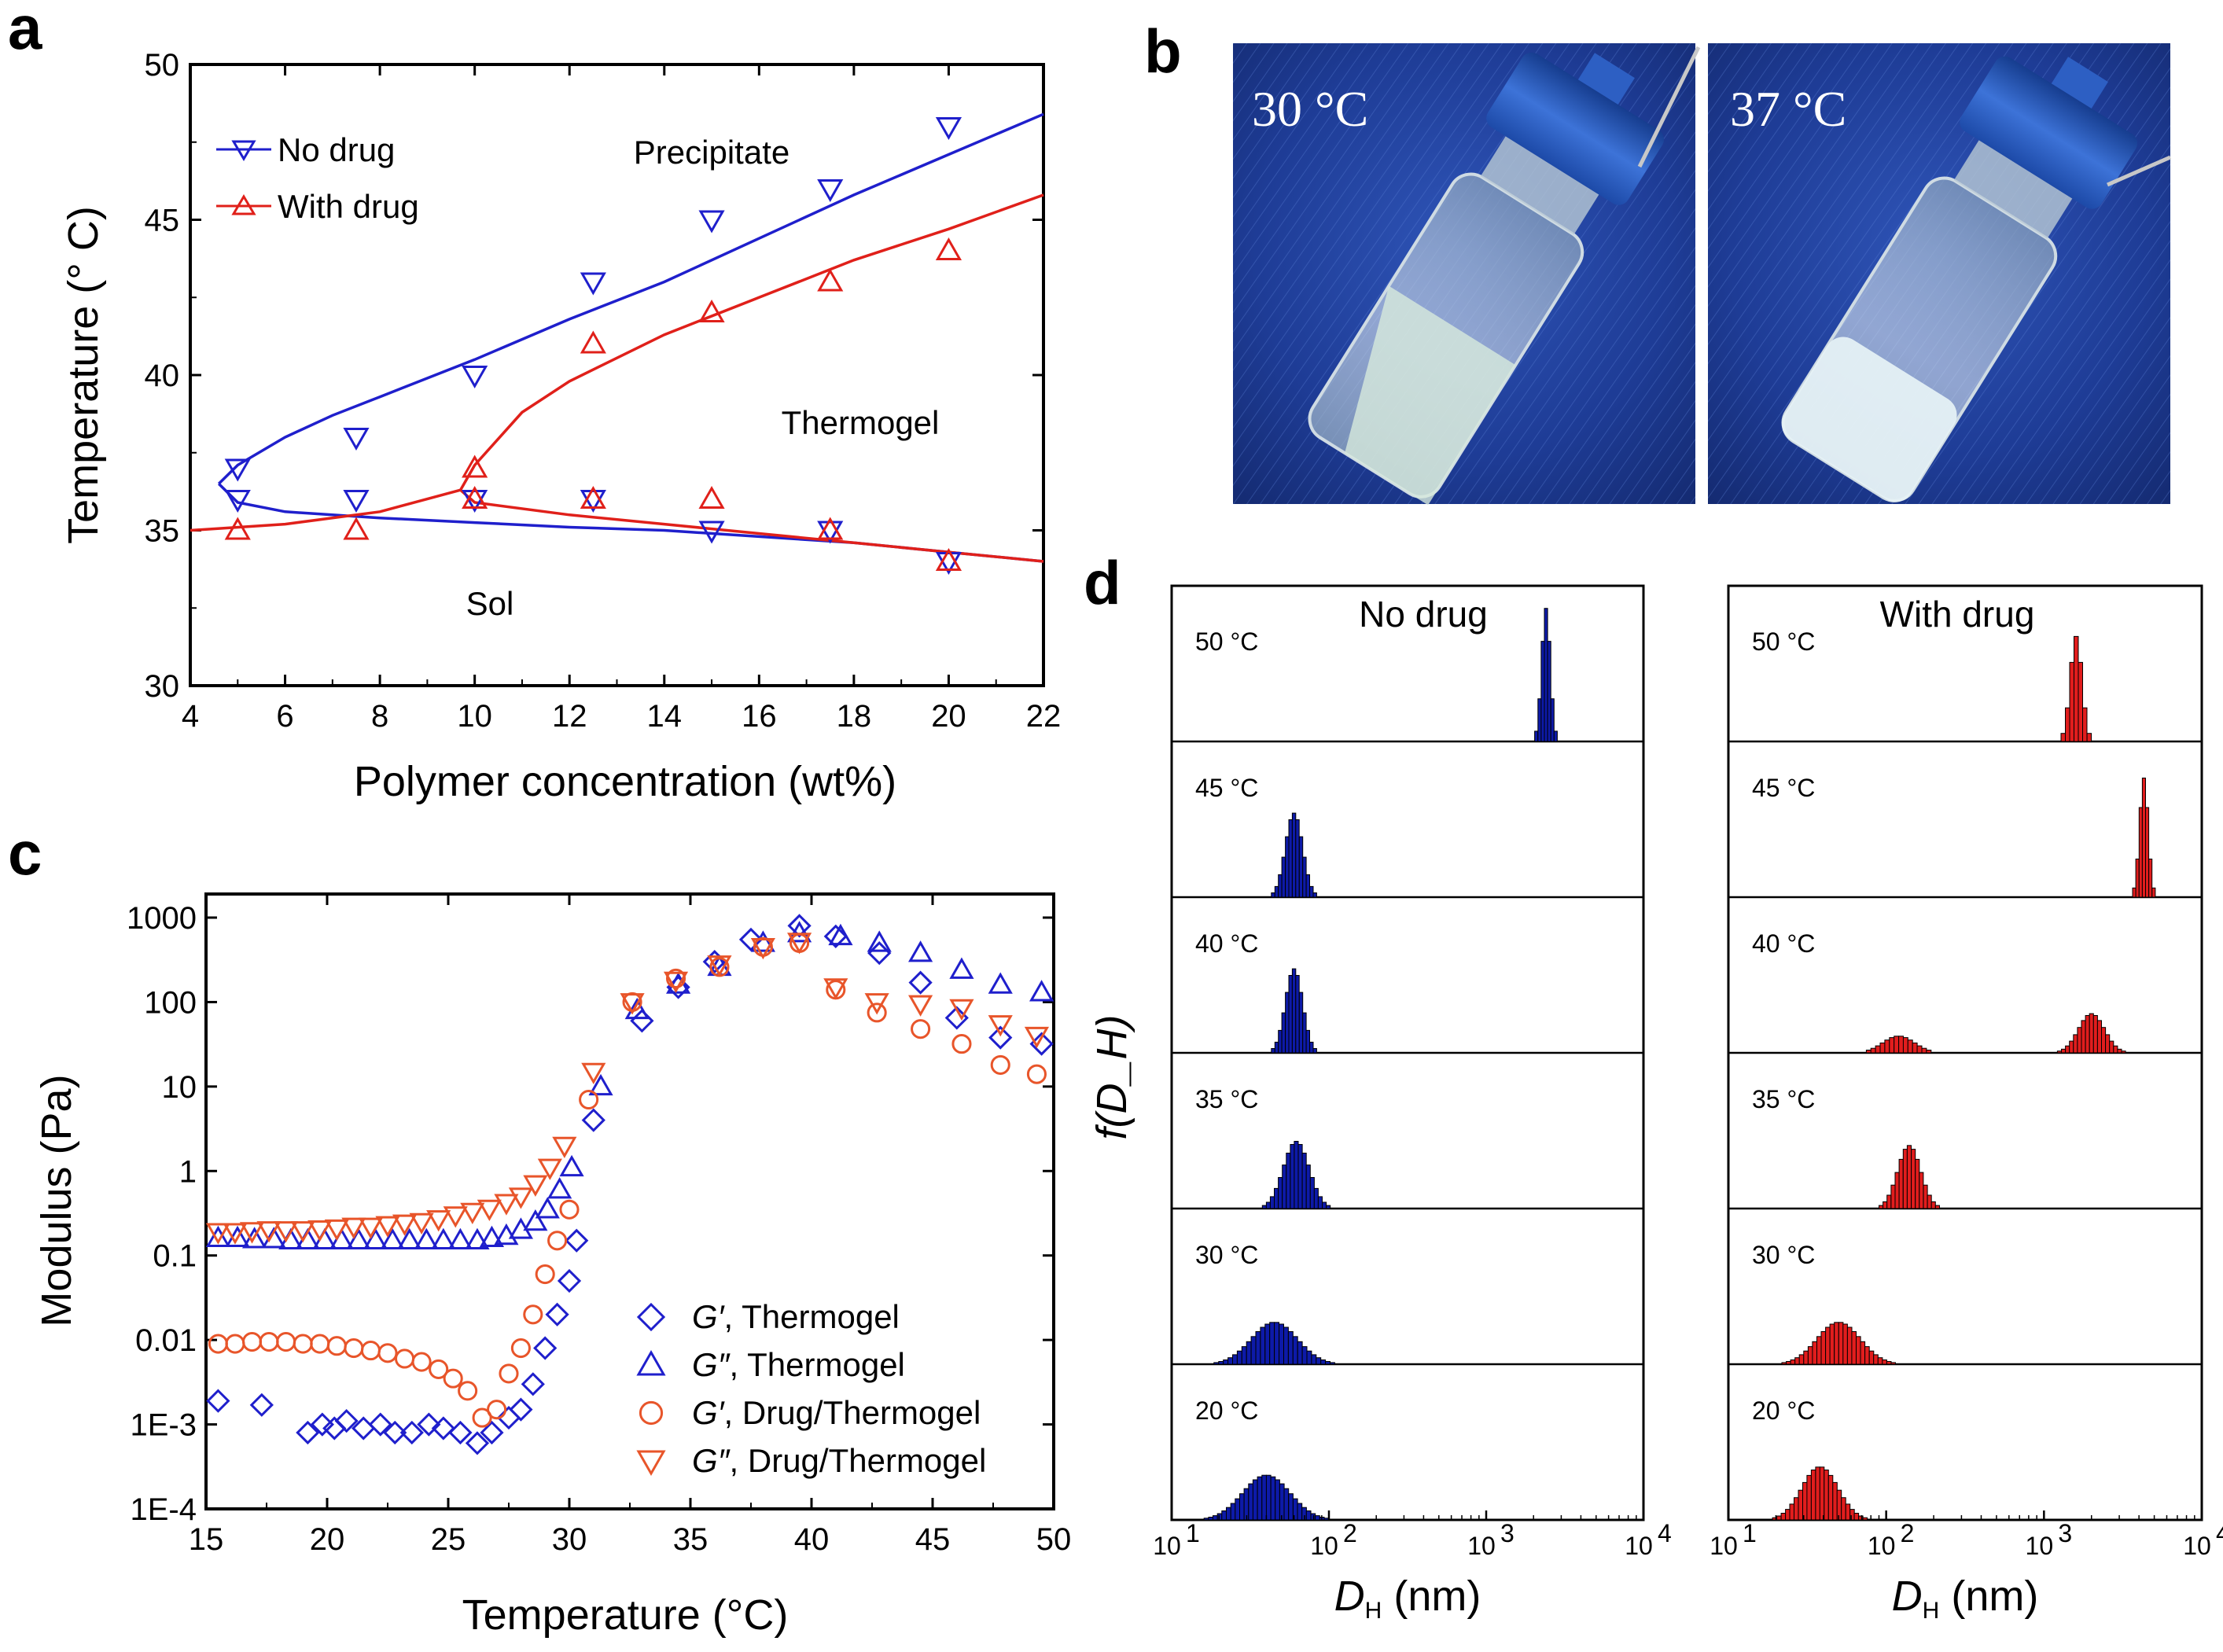 Image resolution: width=2223 pixels, height=1652 pixels. I want to click on x-tick-label-c: 45, so click(933, 1539).